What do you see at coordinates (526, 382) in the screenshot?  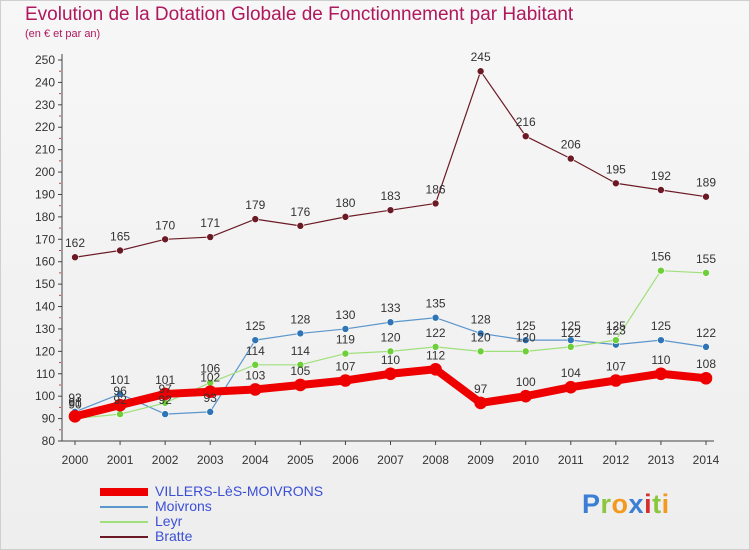 I see `data-label: 100` at bounding box center [526, 382].